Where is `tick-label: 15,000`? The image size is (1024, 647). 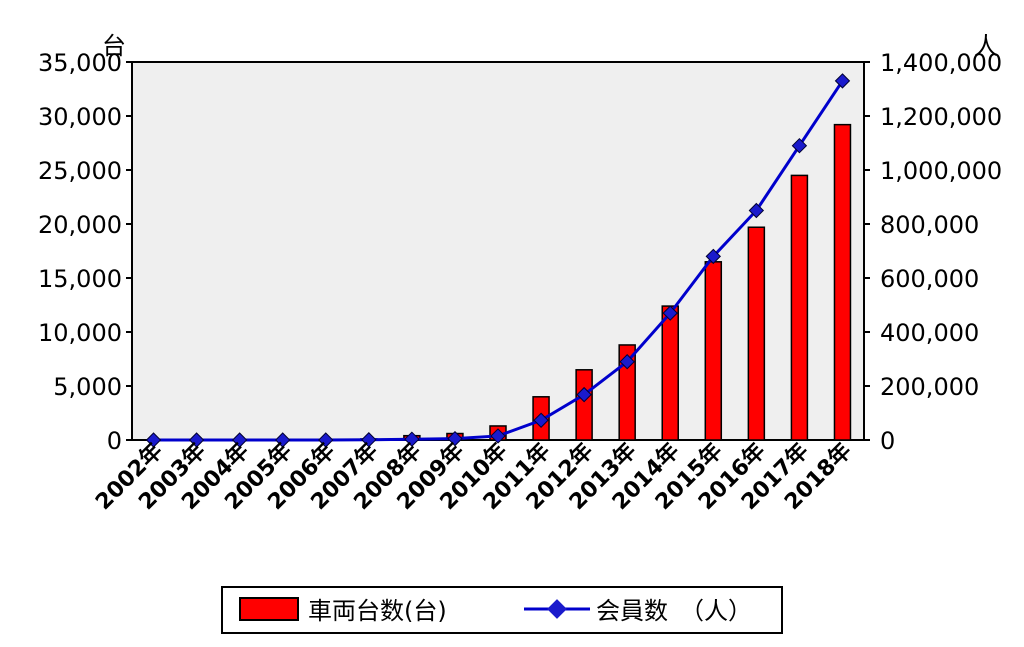
tick-label: 15,000 is located at coordinates (80, 279).